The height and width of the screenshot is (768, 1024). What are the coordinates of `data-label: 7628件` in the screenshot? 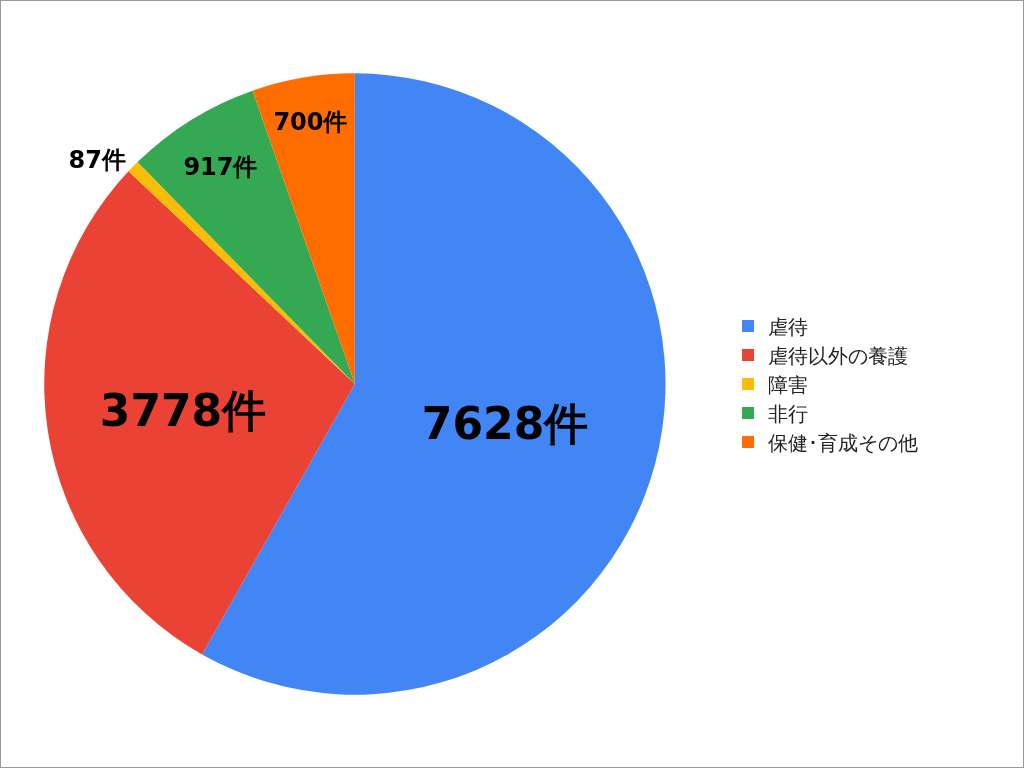 It's located at (505, 423).